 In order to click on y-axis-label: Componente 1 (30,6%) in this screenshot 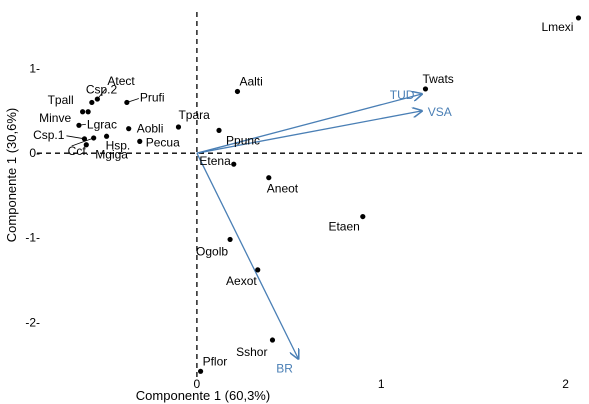, I will do `click(11, 175)`.